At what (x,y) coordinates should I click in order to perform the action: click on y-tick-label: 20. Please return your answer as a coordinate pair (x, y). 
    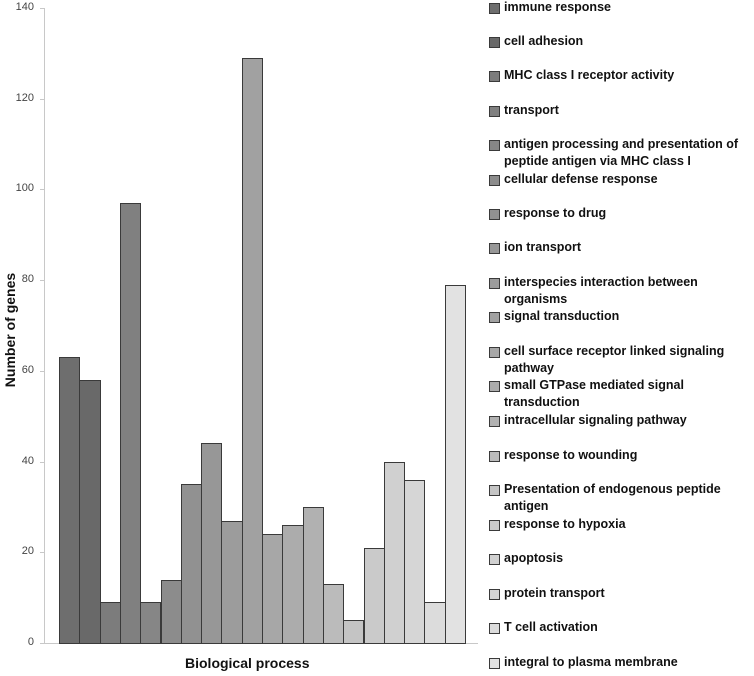
    Looking at the image, I should click on (27, 551).